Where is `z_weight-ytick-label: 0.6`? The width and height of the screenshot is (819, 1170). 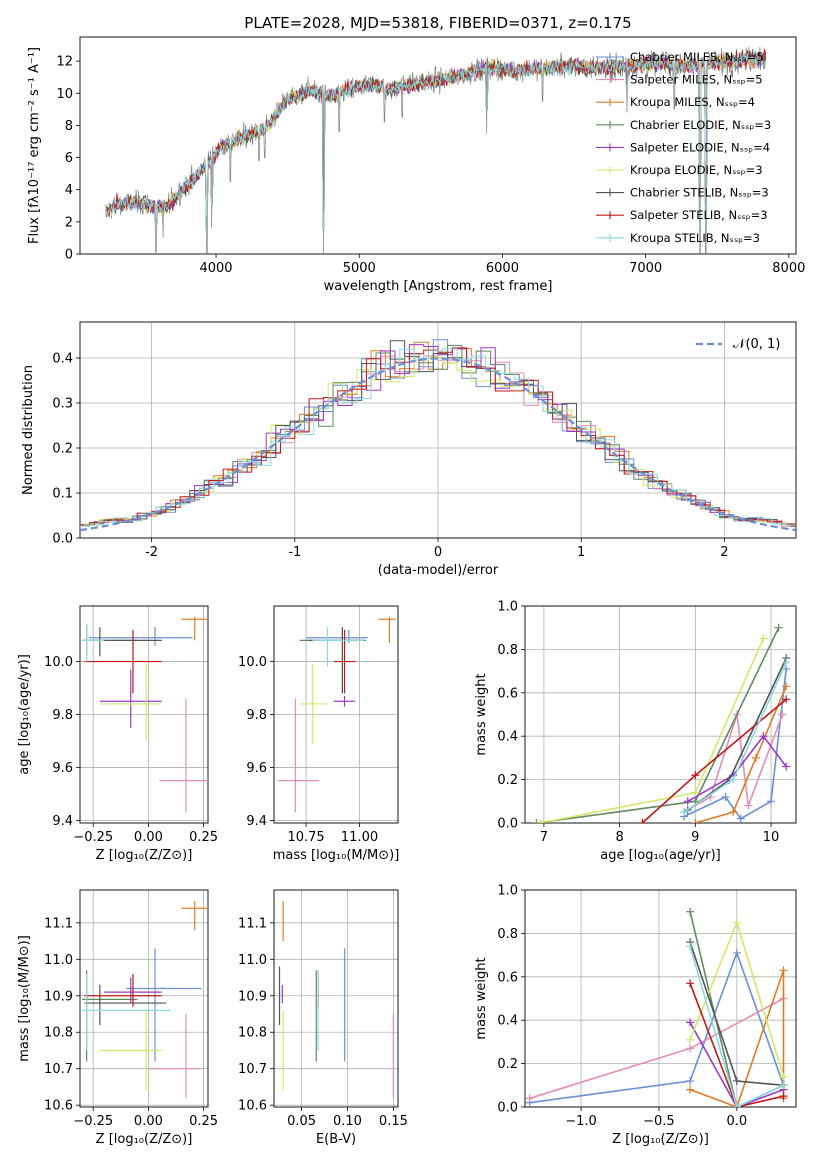
z_weight-ytick-label: 0.6 is located at coordinates (507, 977).